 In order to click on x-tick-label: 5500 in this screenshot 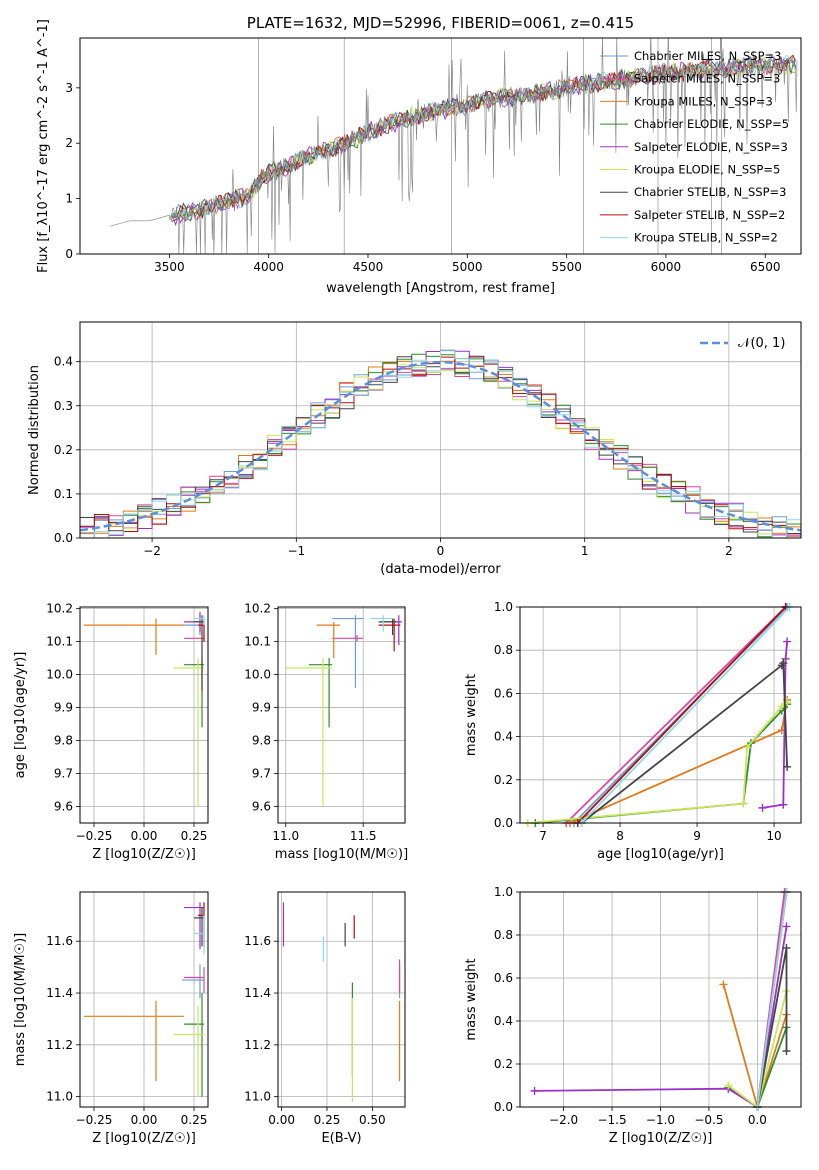, I will do `click(566, 267)`.